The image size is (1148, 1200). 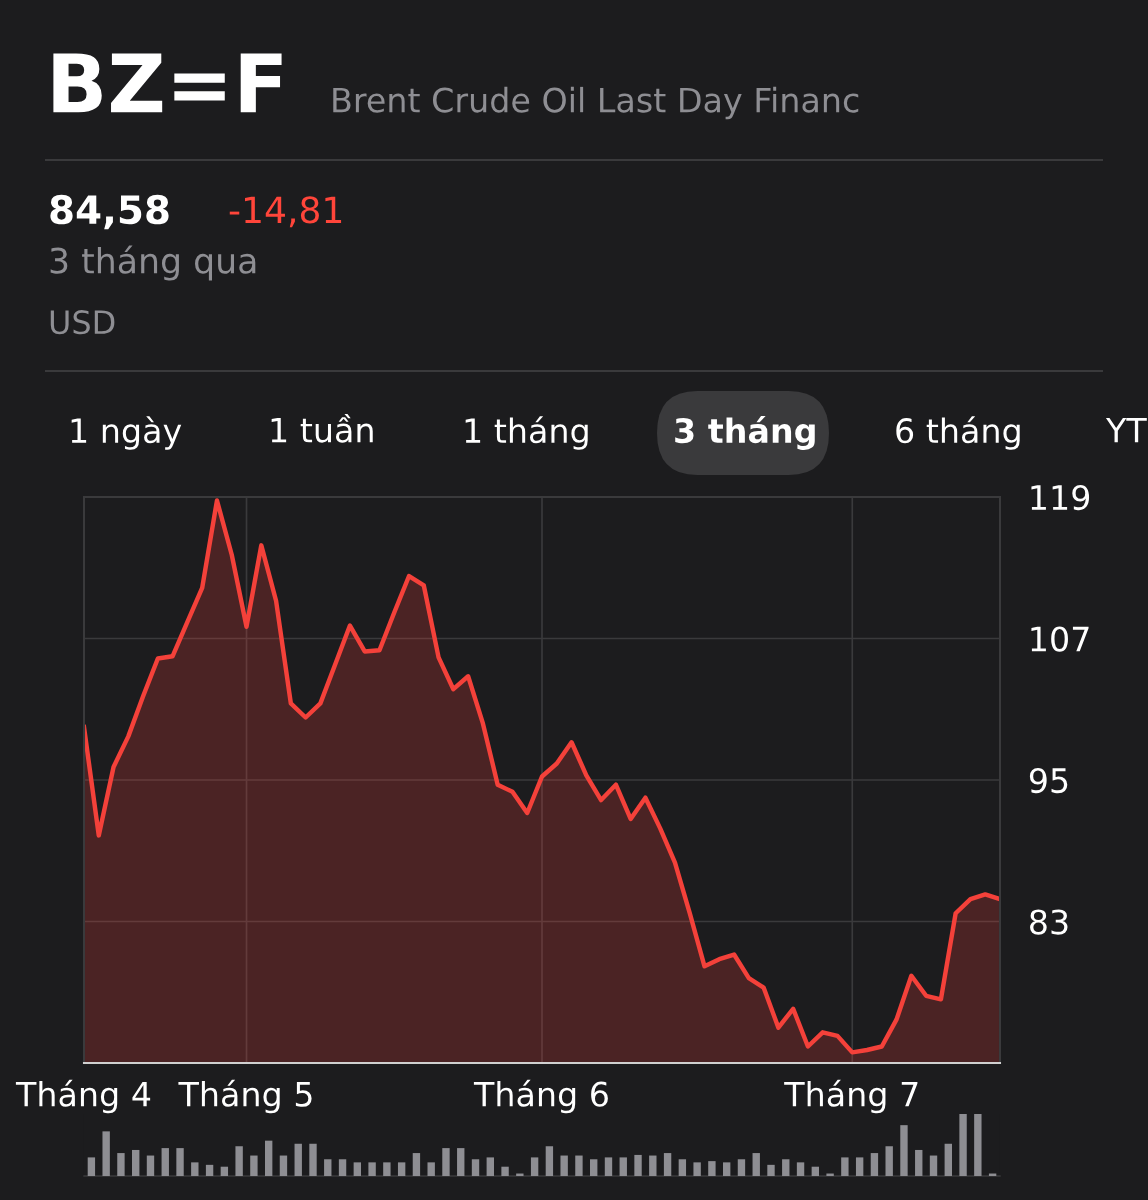 What do you see at coordinates (285, 212) in the screenshot?
I see `text: -14,81` at bounding box center [285, 212].